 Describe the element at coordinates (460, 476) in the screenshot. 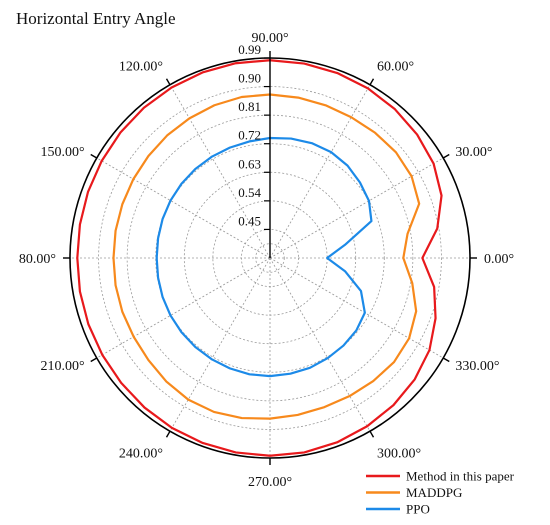

I see `legend-label-0: Method in this paper` at that location.